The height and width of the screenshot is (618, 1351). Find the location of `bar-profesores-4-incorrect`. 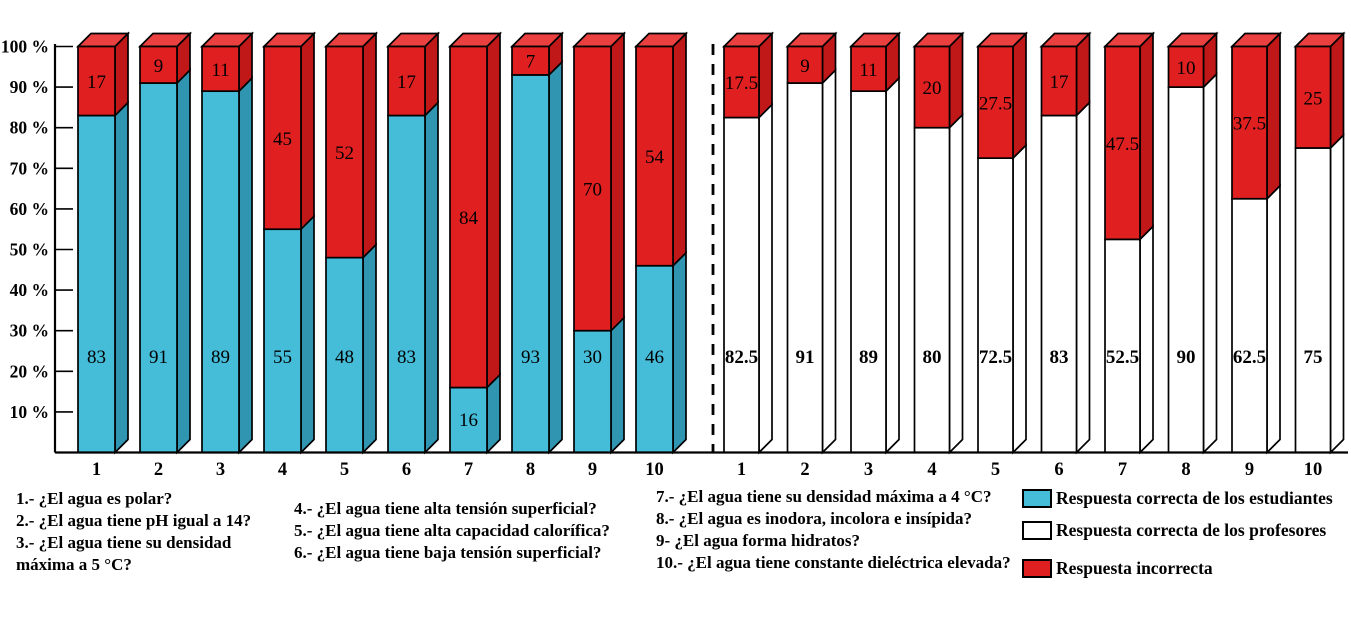

bar-profesores-4-incorrect is located at coordinates (932, 87).